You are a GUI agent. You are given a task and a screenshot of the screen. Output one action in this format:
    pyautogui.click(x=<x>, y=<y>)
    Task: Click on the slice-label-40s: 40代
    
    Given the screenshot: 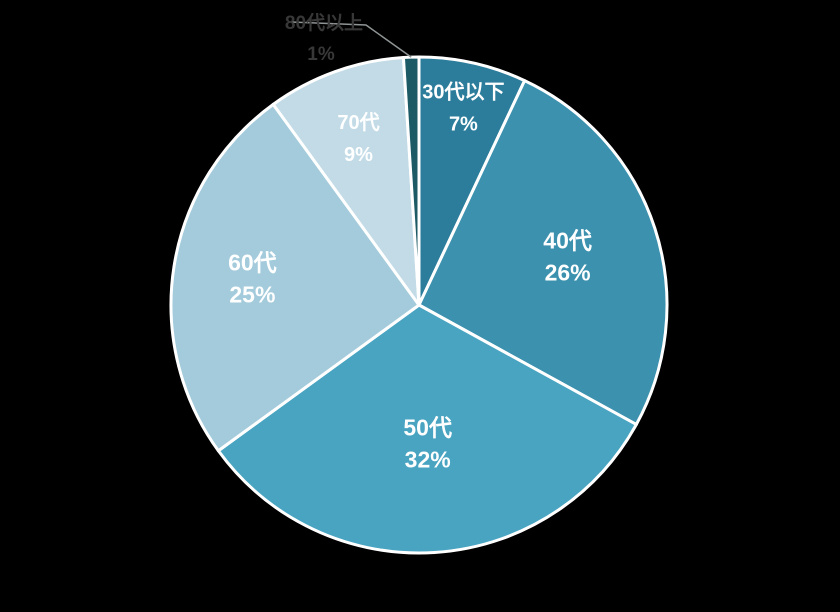 What is the action you would take?
    pyautogui.click(x=567, y=241)
    